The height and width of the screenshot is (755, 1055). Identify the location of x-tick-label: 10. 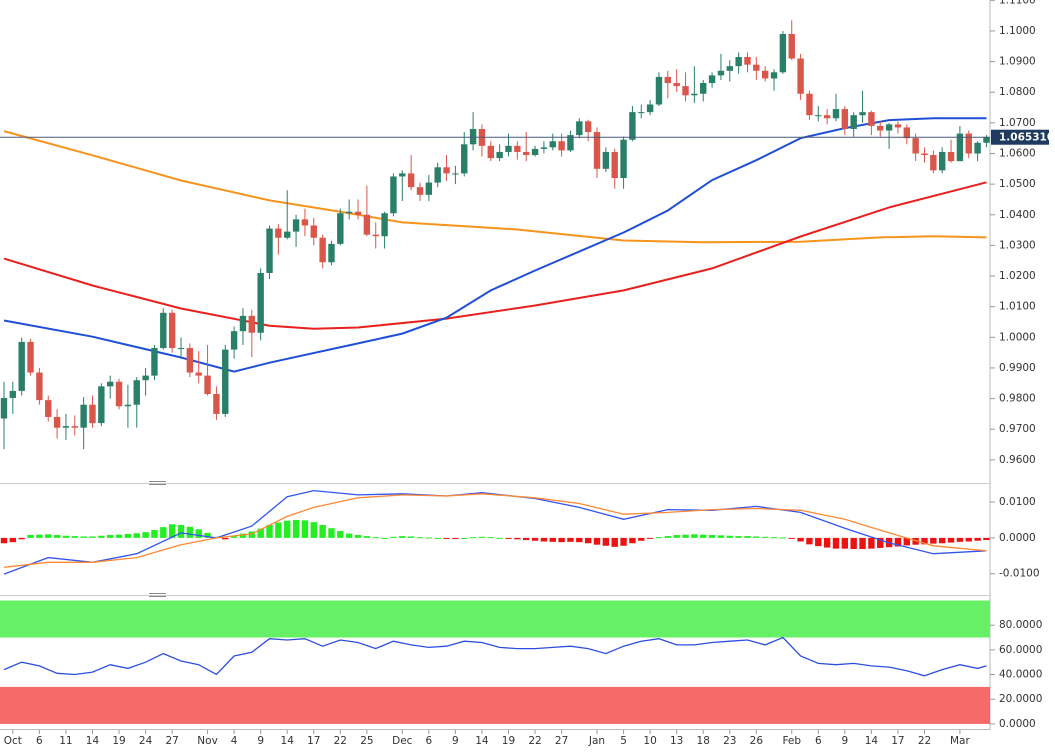
(649, 741).